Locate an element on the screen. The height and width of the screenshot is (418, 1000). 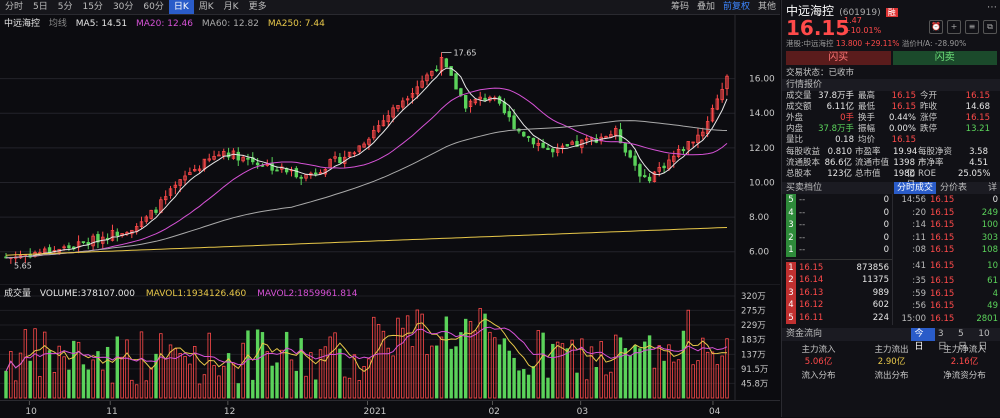
hk-value: 13.800 +29.11% is located at coordinates (867, 43).